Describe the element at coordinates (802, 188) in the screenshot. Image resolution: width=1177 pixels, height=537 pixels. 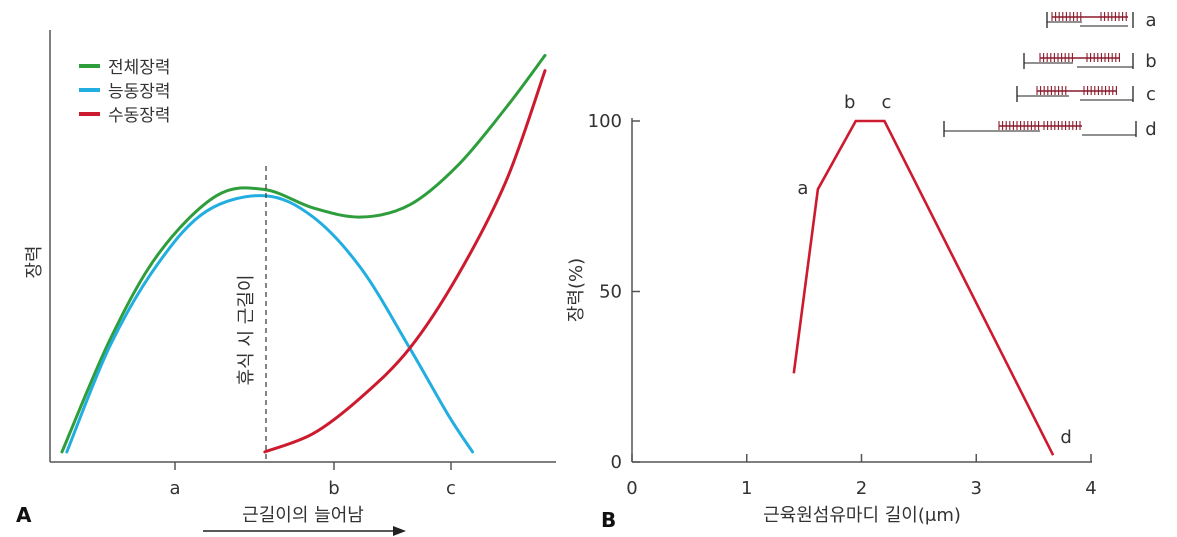
I see `point-label-a: a` at that location.